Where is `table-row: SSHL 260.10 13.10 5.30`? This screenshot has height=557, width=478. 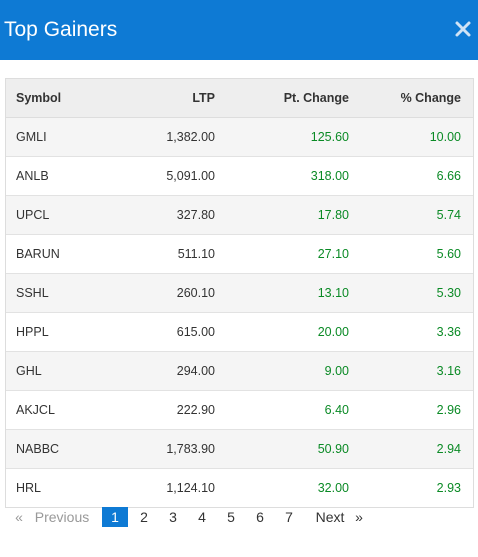 table-row: SSHL 260.10 13.10 5.30 is located at coordinates (239, 293).